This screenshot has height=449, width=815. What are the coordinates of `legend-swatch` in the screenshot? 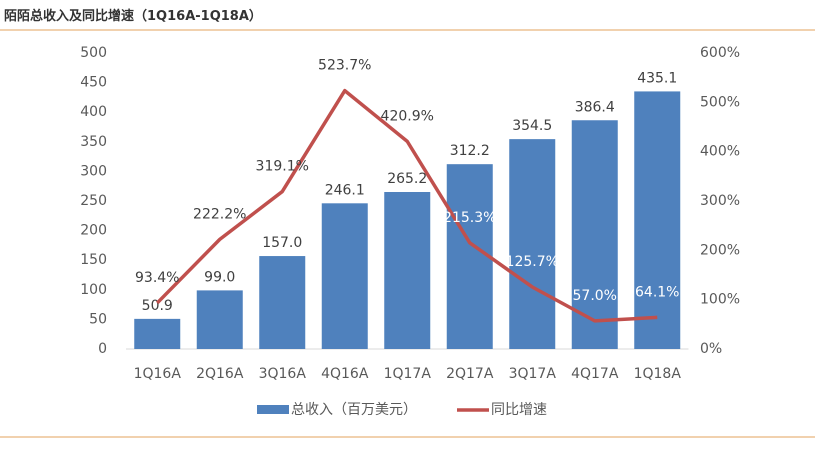 It's located at (273, 409).